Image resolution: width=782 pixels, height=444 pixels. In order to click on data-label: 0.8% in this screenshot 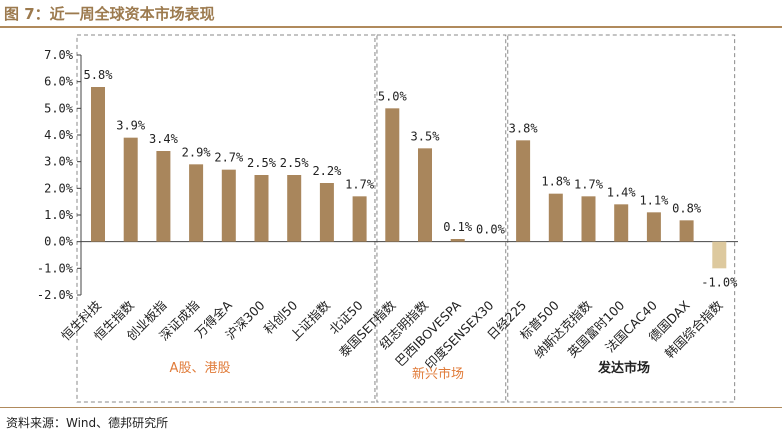, I will do `click(687, 208)`.